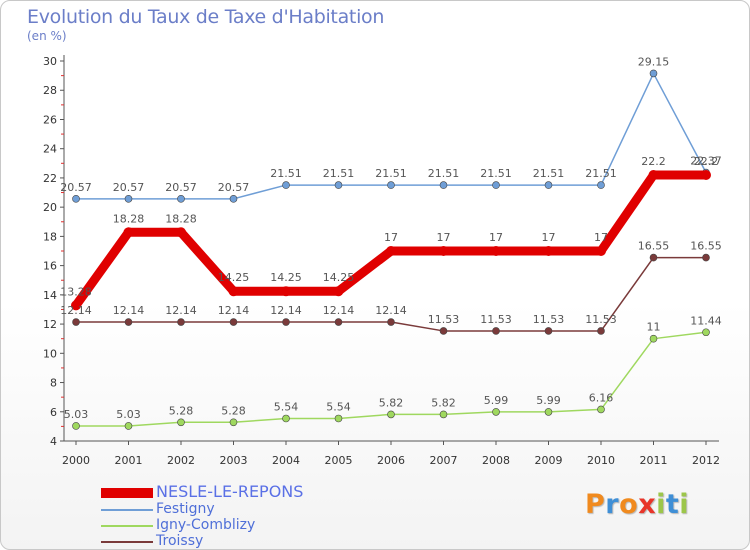 This screenshot has width=750, height=550. I want to click on y-tick-label: 20, so click(50, 207).